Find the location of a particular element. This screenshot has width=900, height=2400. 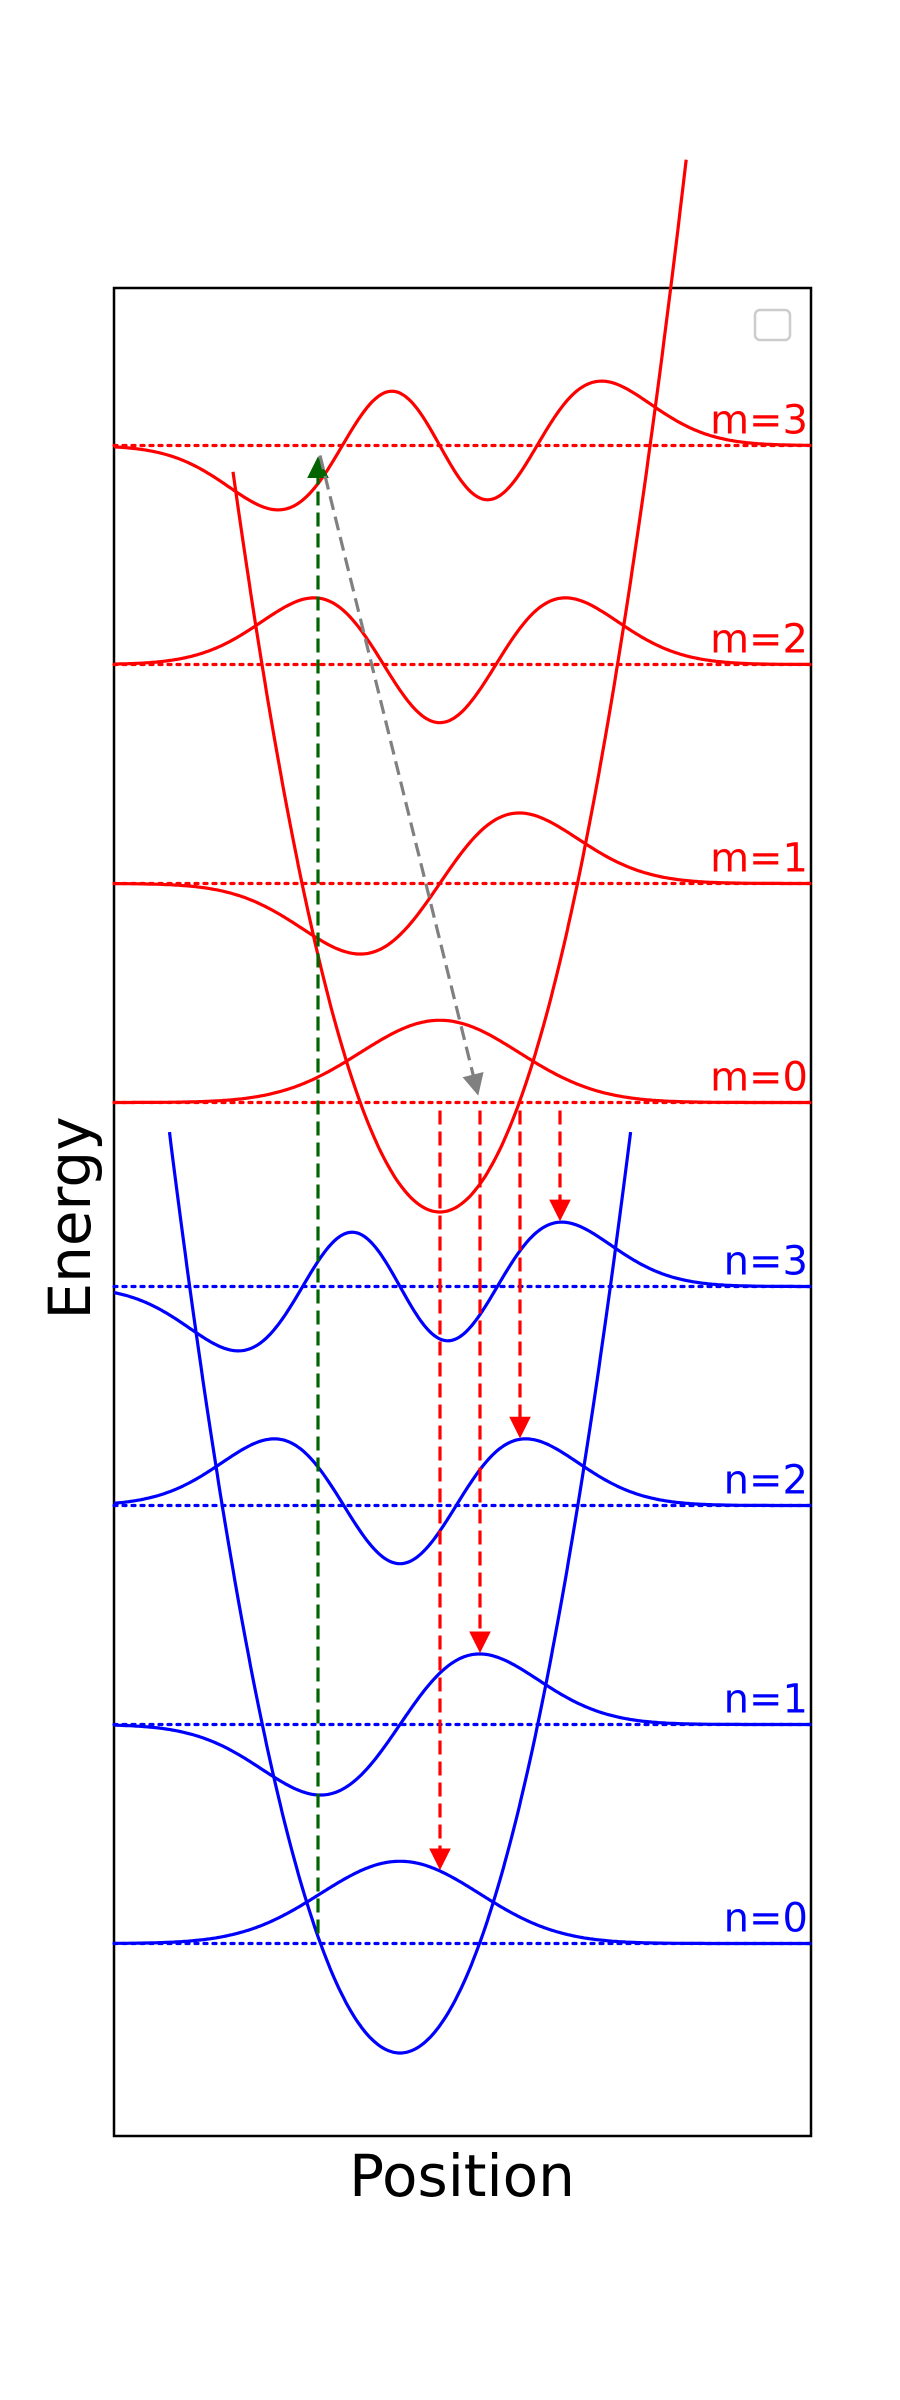

absorption-arrow-head is located at coordinates (318, 467).